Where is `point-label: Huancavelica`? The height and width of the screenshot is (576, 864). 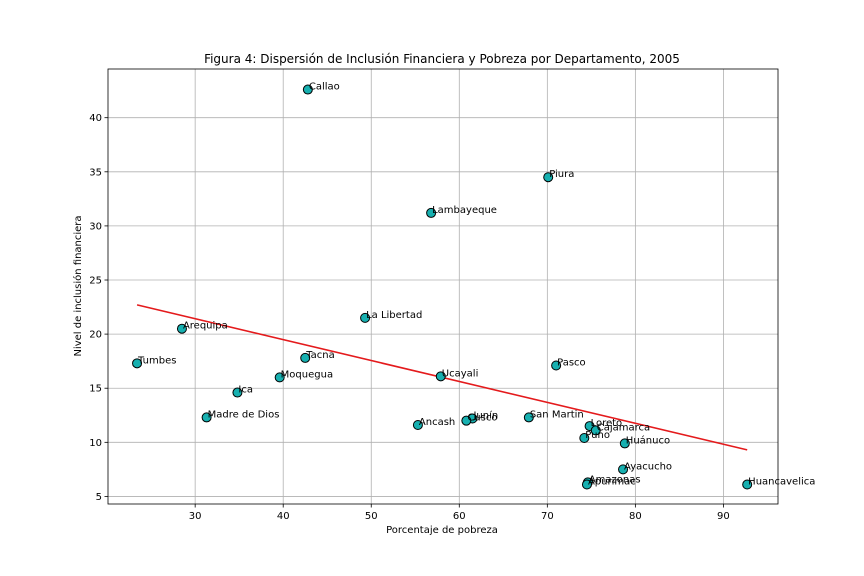 point-label: Huancavelica is located at coordinates (781, 482).